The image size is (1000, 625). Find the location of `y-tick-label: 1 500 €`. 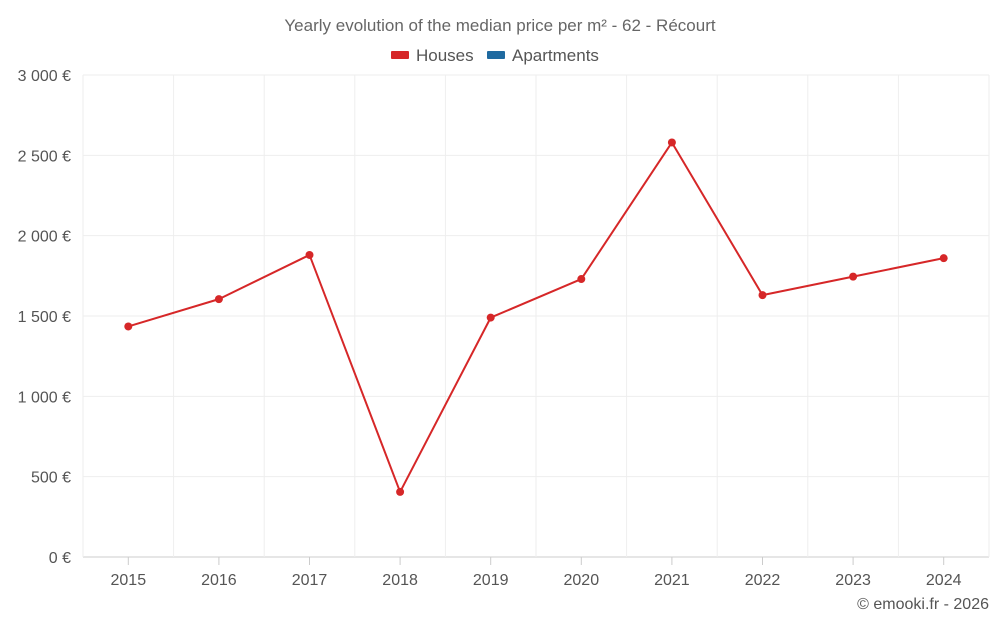

y-tick-label: 1 500 € is located at coordinates (44, 317).